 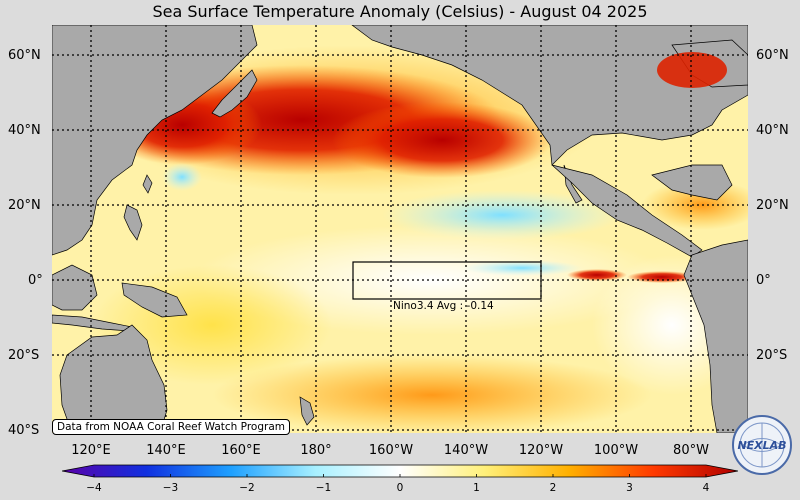 What do you see at coordinates (316, 450) in the screenshot?
I see `lon-label-180: 180°` at bounding box center [316, 450].